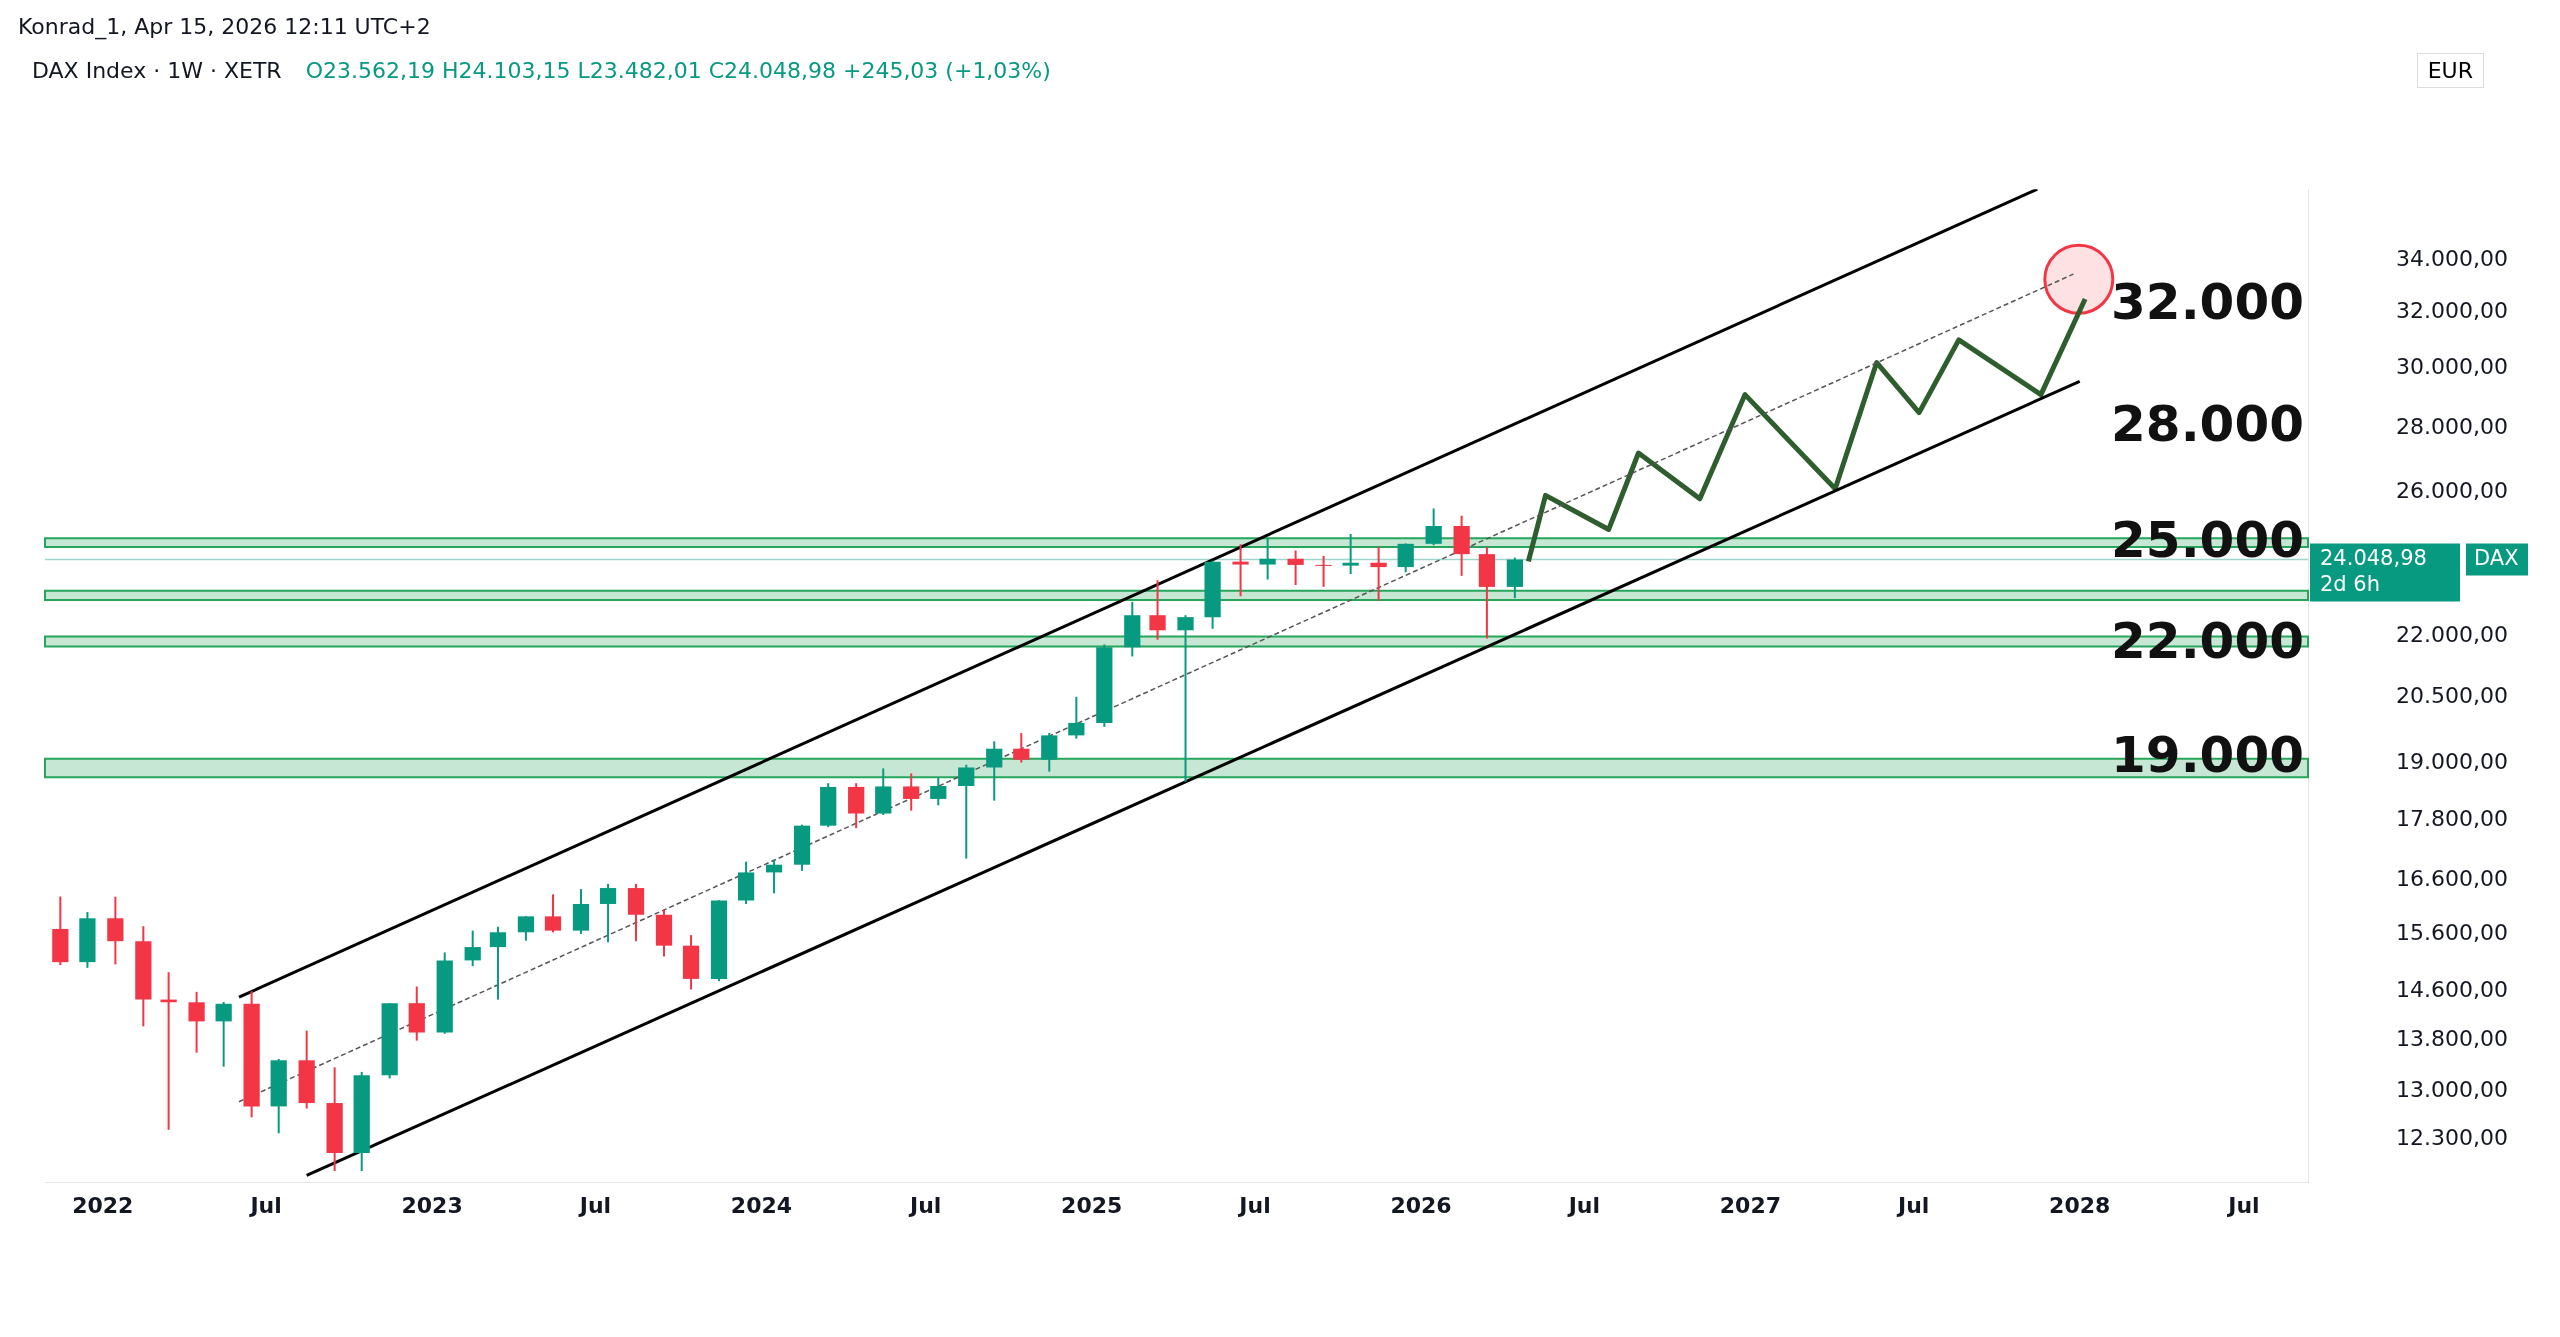  I want to click on x-tick-label: 2023, so click(432, 1205).